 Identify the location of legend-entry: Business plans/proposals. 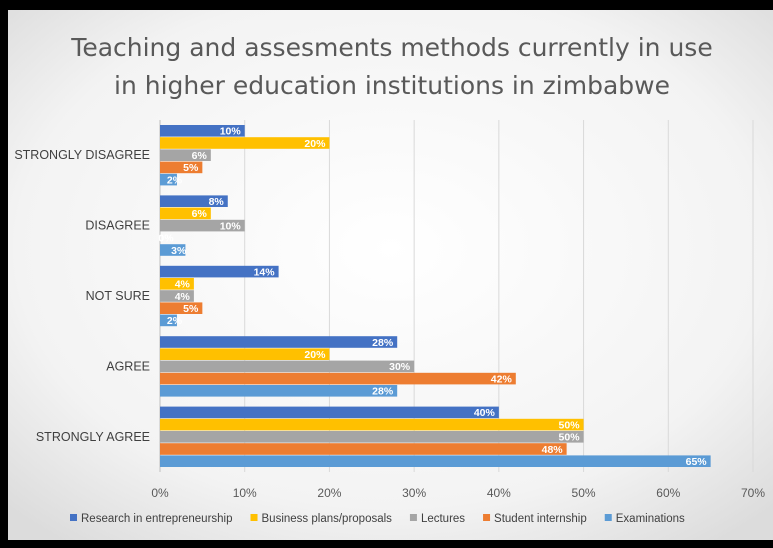
(327, 519).